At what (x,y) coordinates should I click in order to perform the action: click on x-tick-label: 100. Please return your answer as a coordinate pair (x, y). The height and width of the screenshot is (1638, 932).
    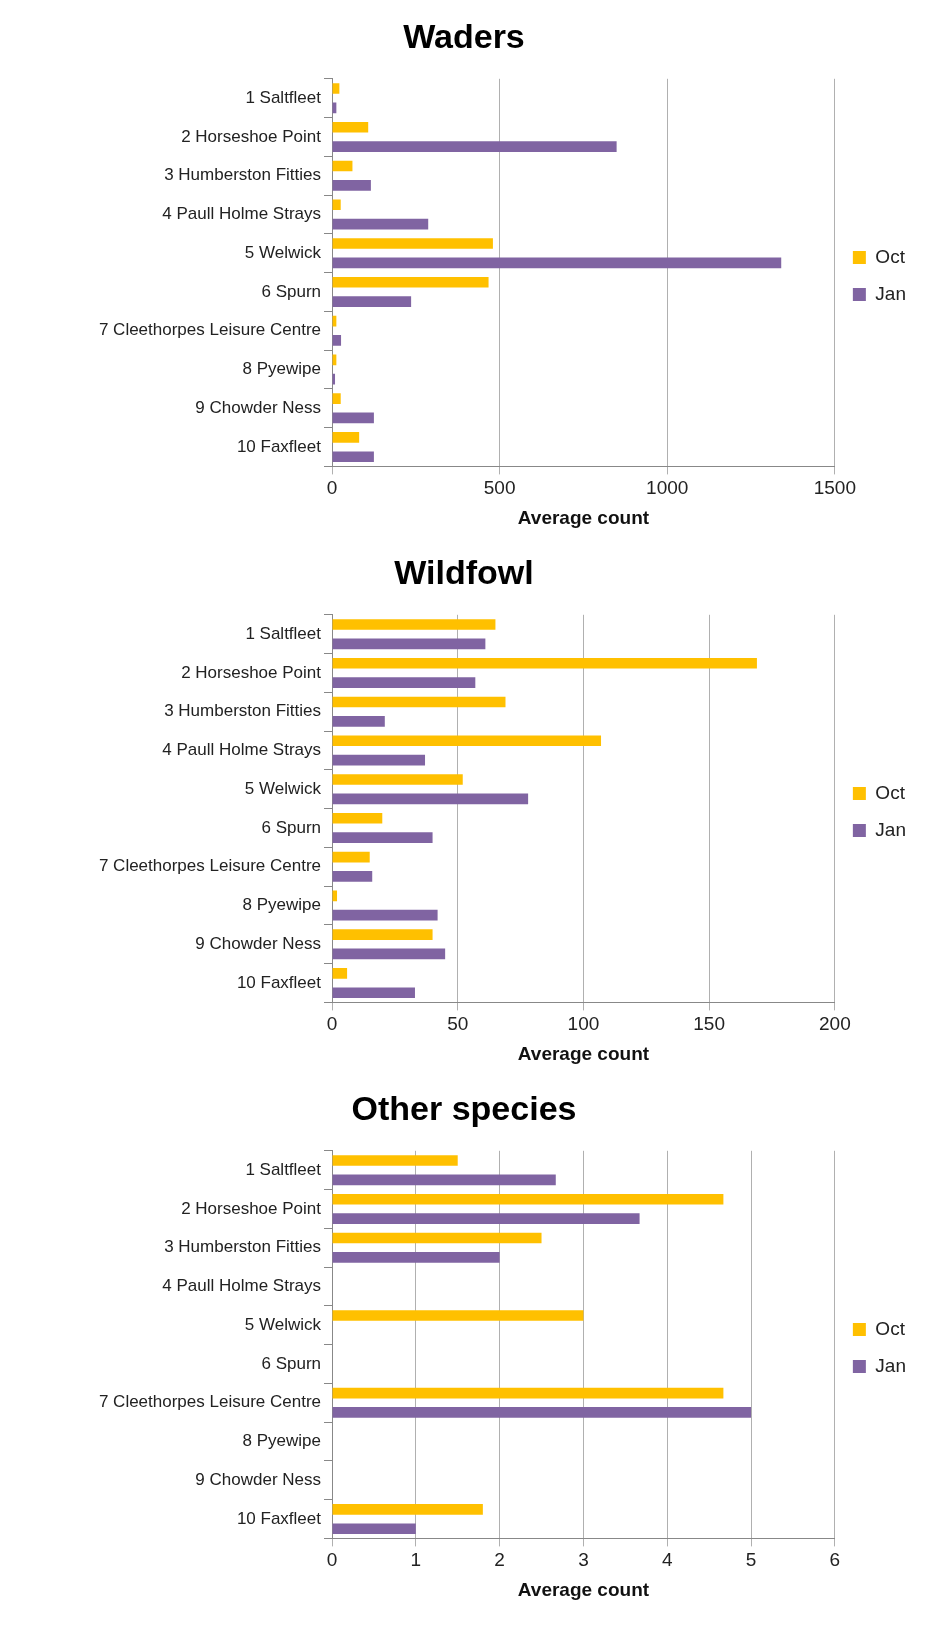
    Looking at the image, I should click on (583, 1024).